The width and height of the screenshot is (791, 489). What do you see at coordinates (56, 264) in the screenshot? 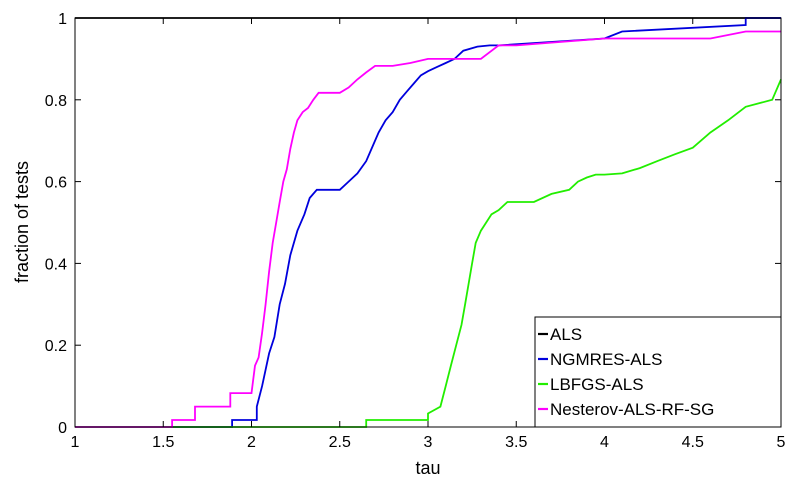
I see `y-tick-label: 0.4` at bounding box center [56, 264].